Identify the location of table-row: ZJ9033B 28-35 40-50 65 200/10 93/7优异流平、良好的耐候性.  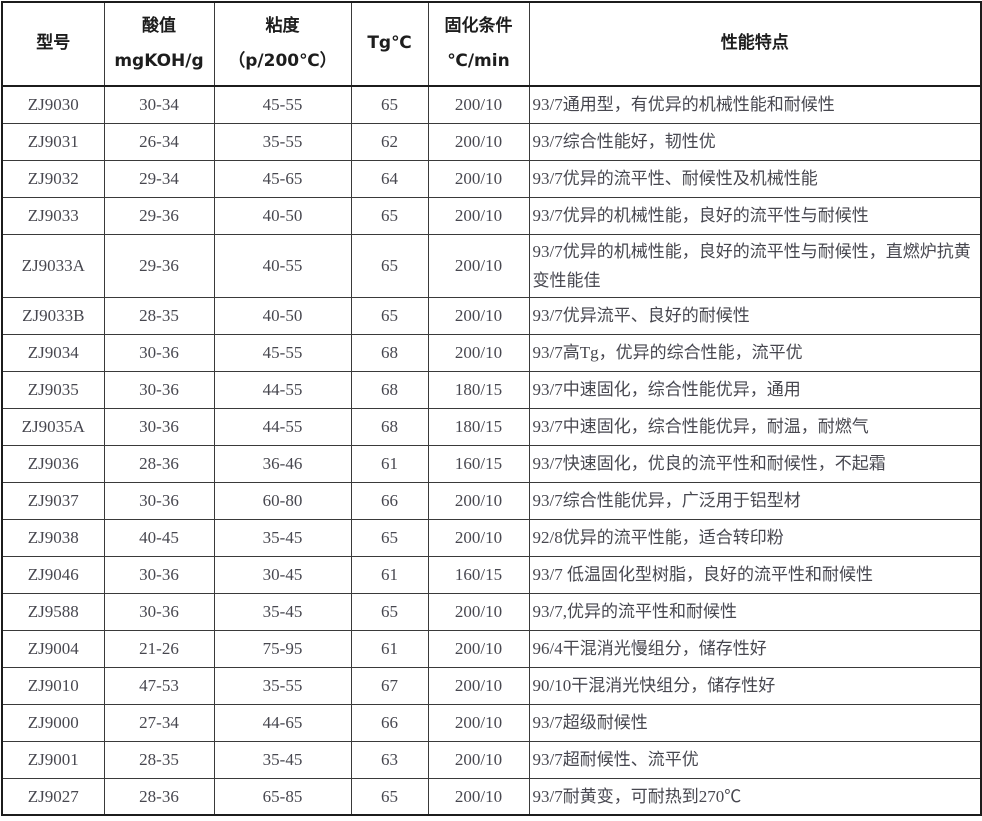
(491, 315).